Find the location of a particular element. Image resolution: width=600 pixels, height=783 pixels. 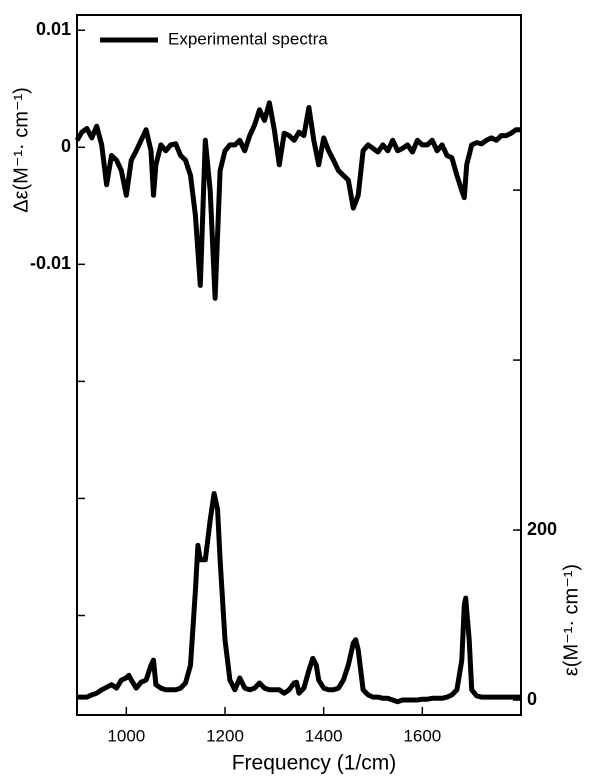

y2-tick-label: 200 is located at coordinates (542, 529).